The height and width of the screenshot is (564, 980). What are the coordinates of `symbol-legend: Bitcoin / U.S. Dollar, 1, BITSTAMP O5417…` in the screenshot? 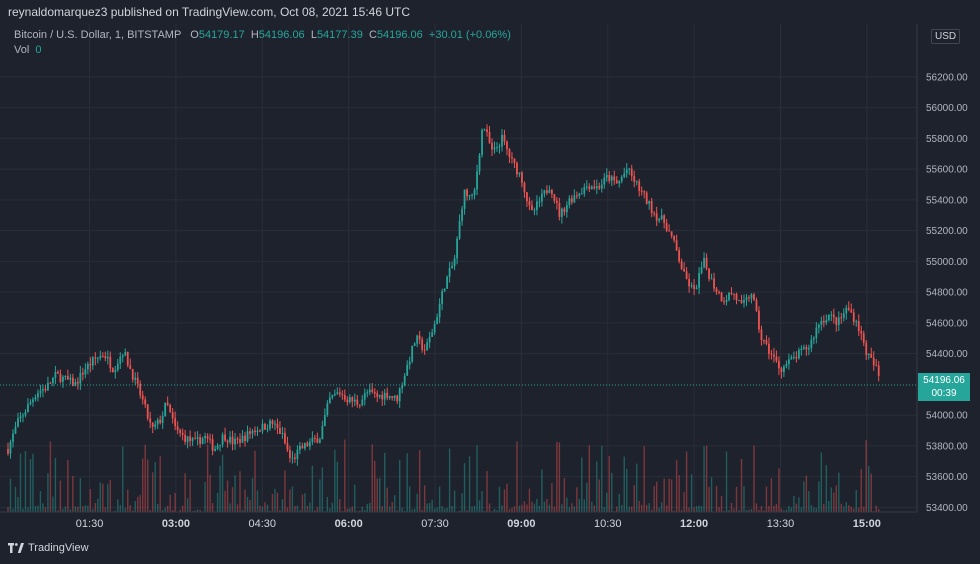 It's located at (262, 35).